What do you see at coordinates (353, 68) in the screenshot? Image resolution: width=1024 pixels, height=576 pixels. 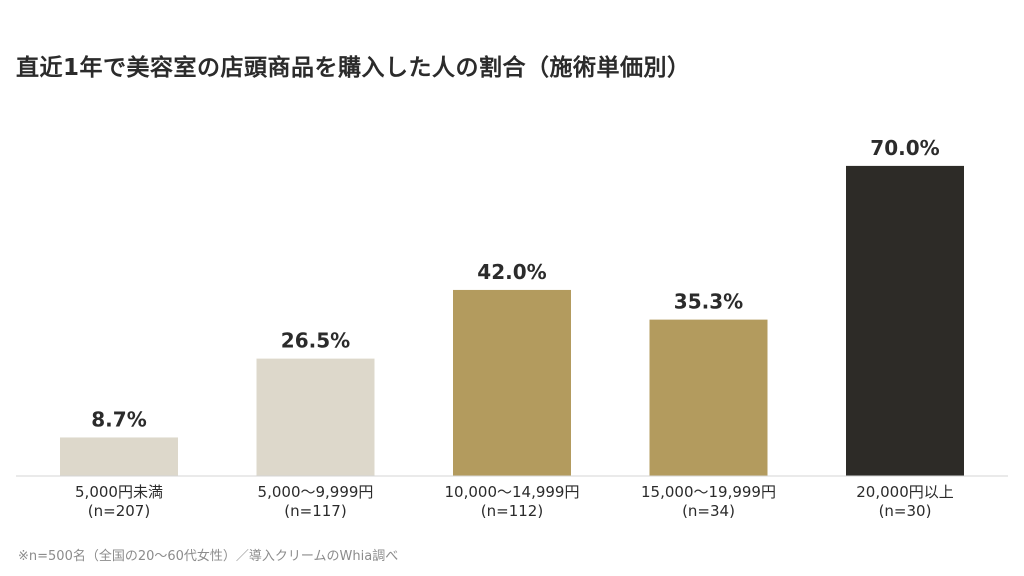 I see `chart-title: 直近1年で美容室の店頭商品を購入した人の割合（施術単価別）` at bounding box center [353, 68].